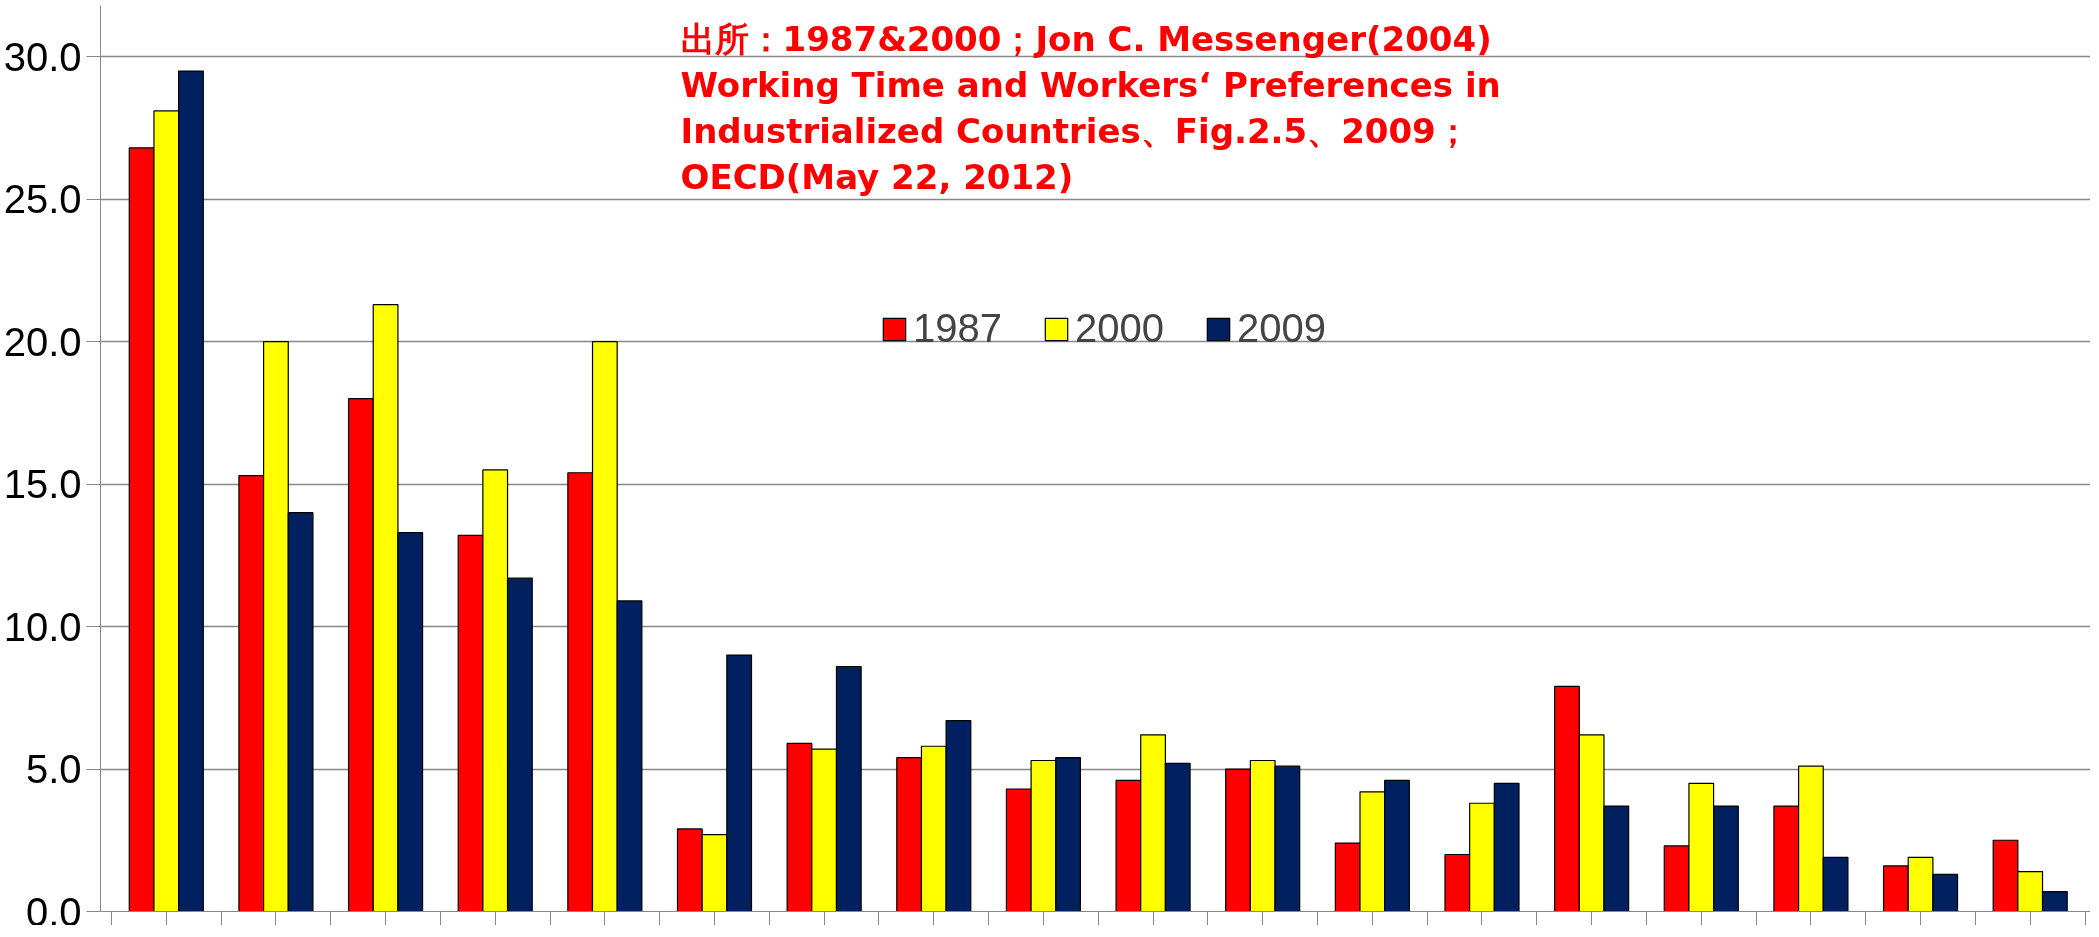 Image resolution: width=2099 pixels, height=937 pixels. What do you see at coordinates (1090, 107) in the screenshot?
I see `annotation: 出所：1987&2000；Jon C. Messenger(2004) Working Time and Workers‘ Preferences in Industrialized Countries、Fig.2.5、2009； OECD(May 22, 2012)` at bounding box center [1090, 107].